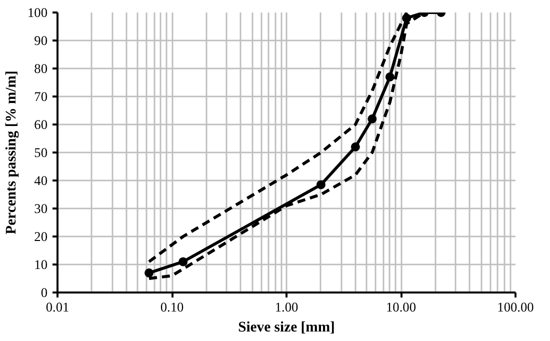 The width and height of the screenshot is (550, 341). What do you see at coordinates (41, 236) in the screenshot?
I see `y-tick-label: 20` at bounding box center [41, 236].